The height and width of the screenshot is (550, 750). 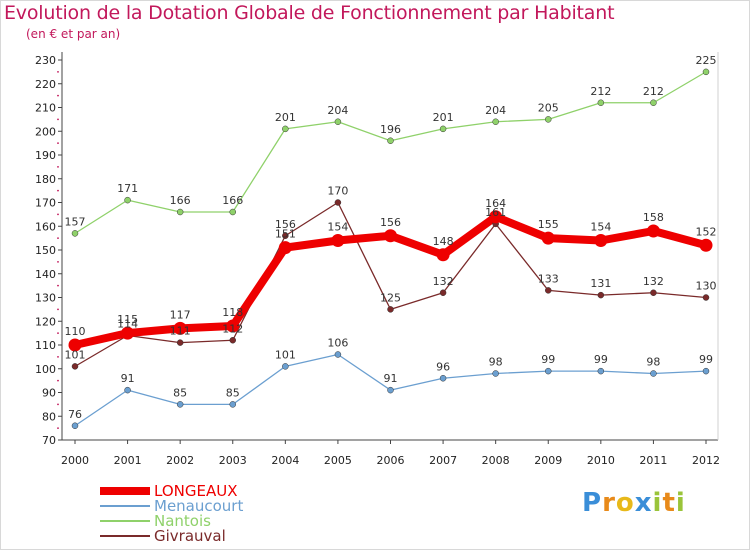 I want to click on y-tick-label: 170, so click(x=45, y=203).